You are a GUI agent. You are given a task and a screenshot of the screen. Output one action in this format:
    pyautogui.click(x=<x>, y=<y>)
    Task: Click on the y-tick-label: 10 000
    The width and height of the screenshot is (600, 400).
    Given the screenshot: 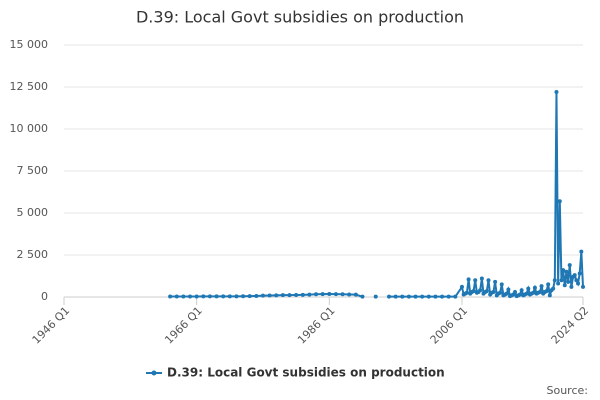 What is the action you would take?
    pyautogui.click(x=29, y=128)
    